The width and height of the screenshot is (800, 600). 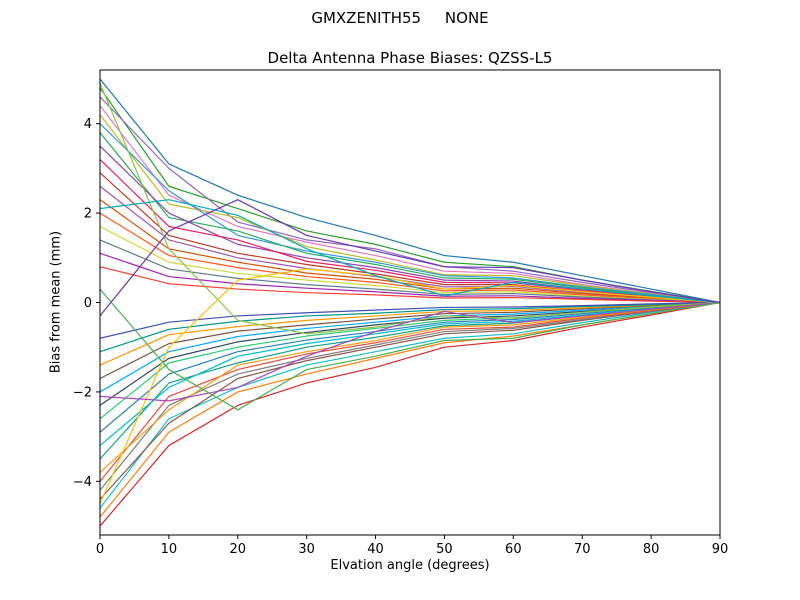 What do you see at coordinates (720, 549) in the screenshot?
I see `x-tick-label: 90` at bounding box center [720, 549].